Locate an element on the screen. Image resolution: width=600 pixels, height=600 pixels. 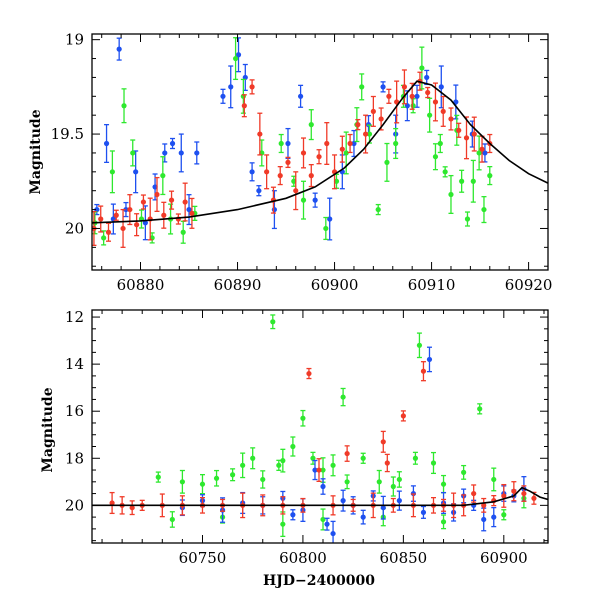
x-tick-label: 60910 is located at coordinates (432, 285).